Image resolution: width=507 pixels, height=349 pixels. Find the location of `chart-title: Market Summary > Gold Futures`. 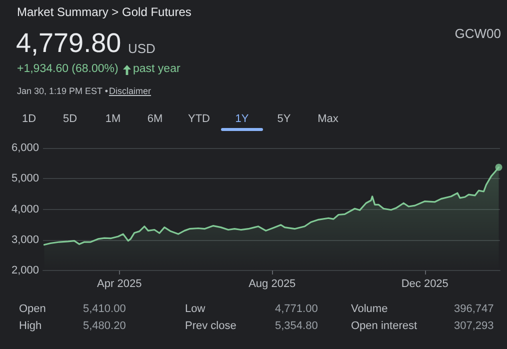

chart-title: Market Summary > Gold Futures is located at coordinates (104, 12).